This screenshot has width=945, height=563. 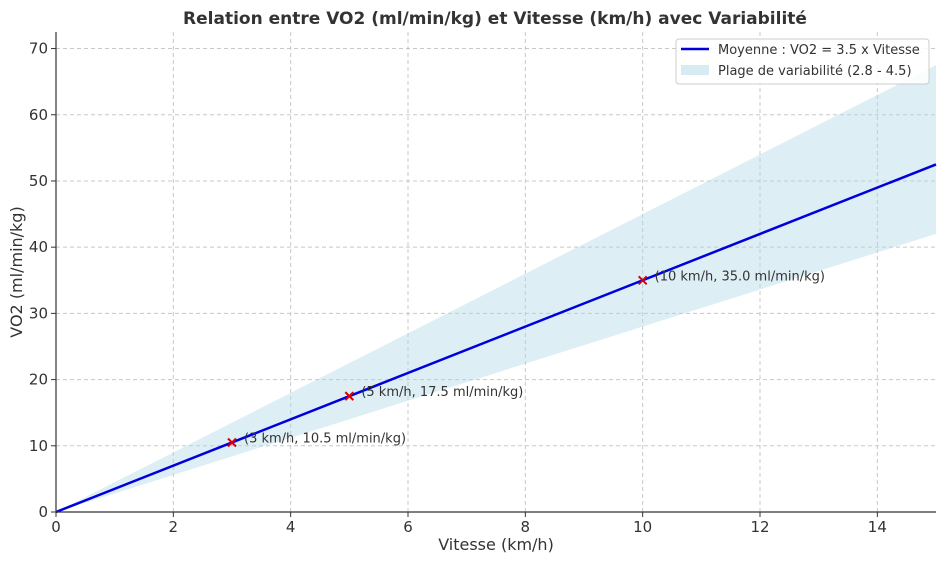 I want to click on x-tick-label: 14, so click(x=877, y=527).